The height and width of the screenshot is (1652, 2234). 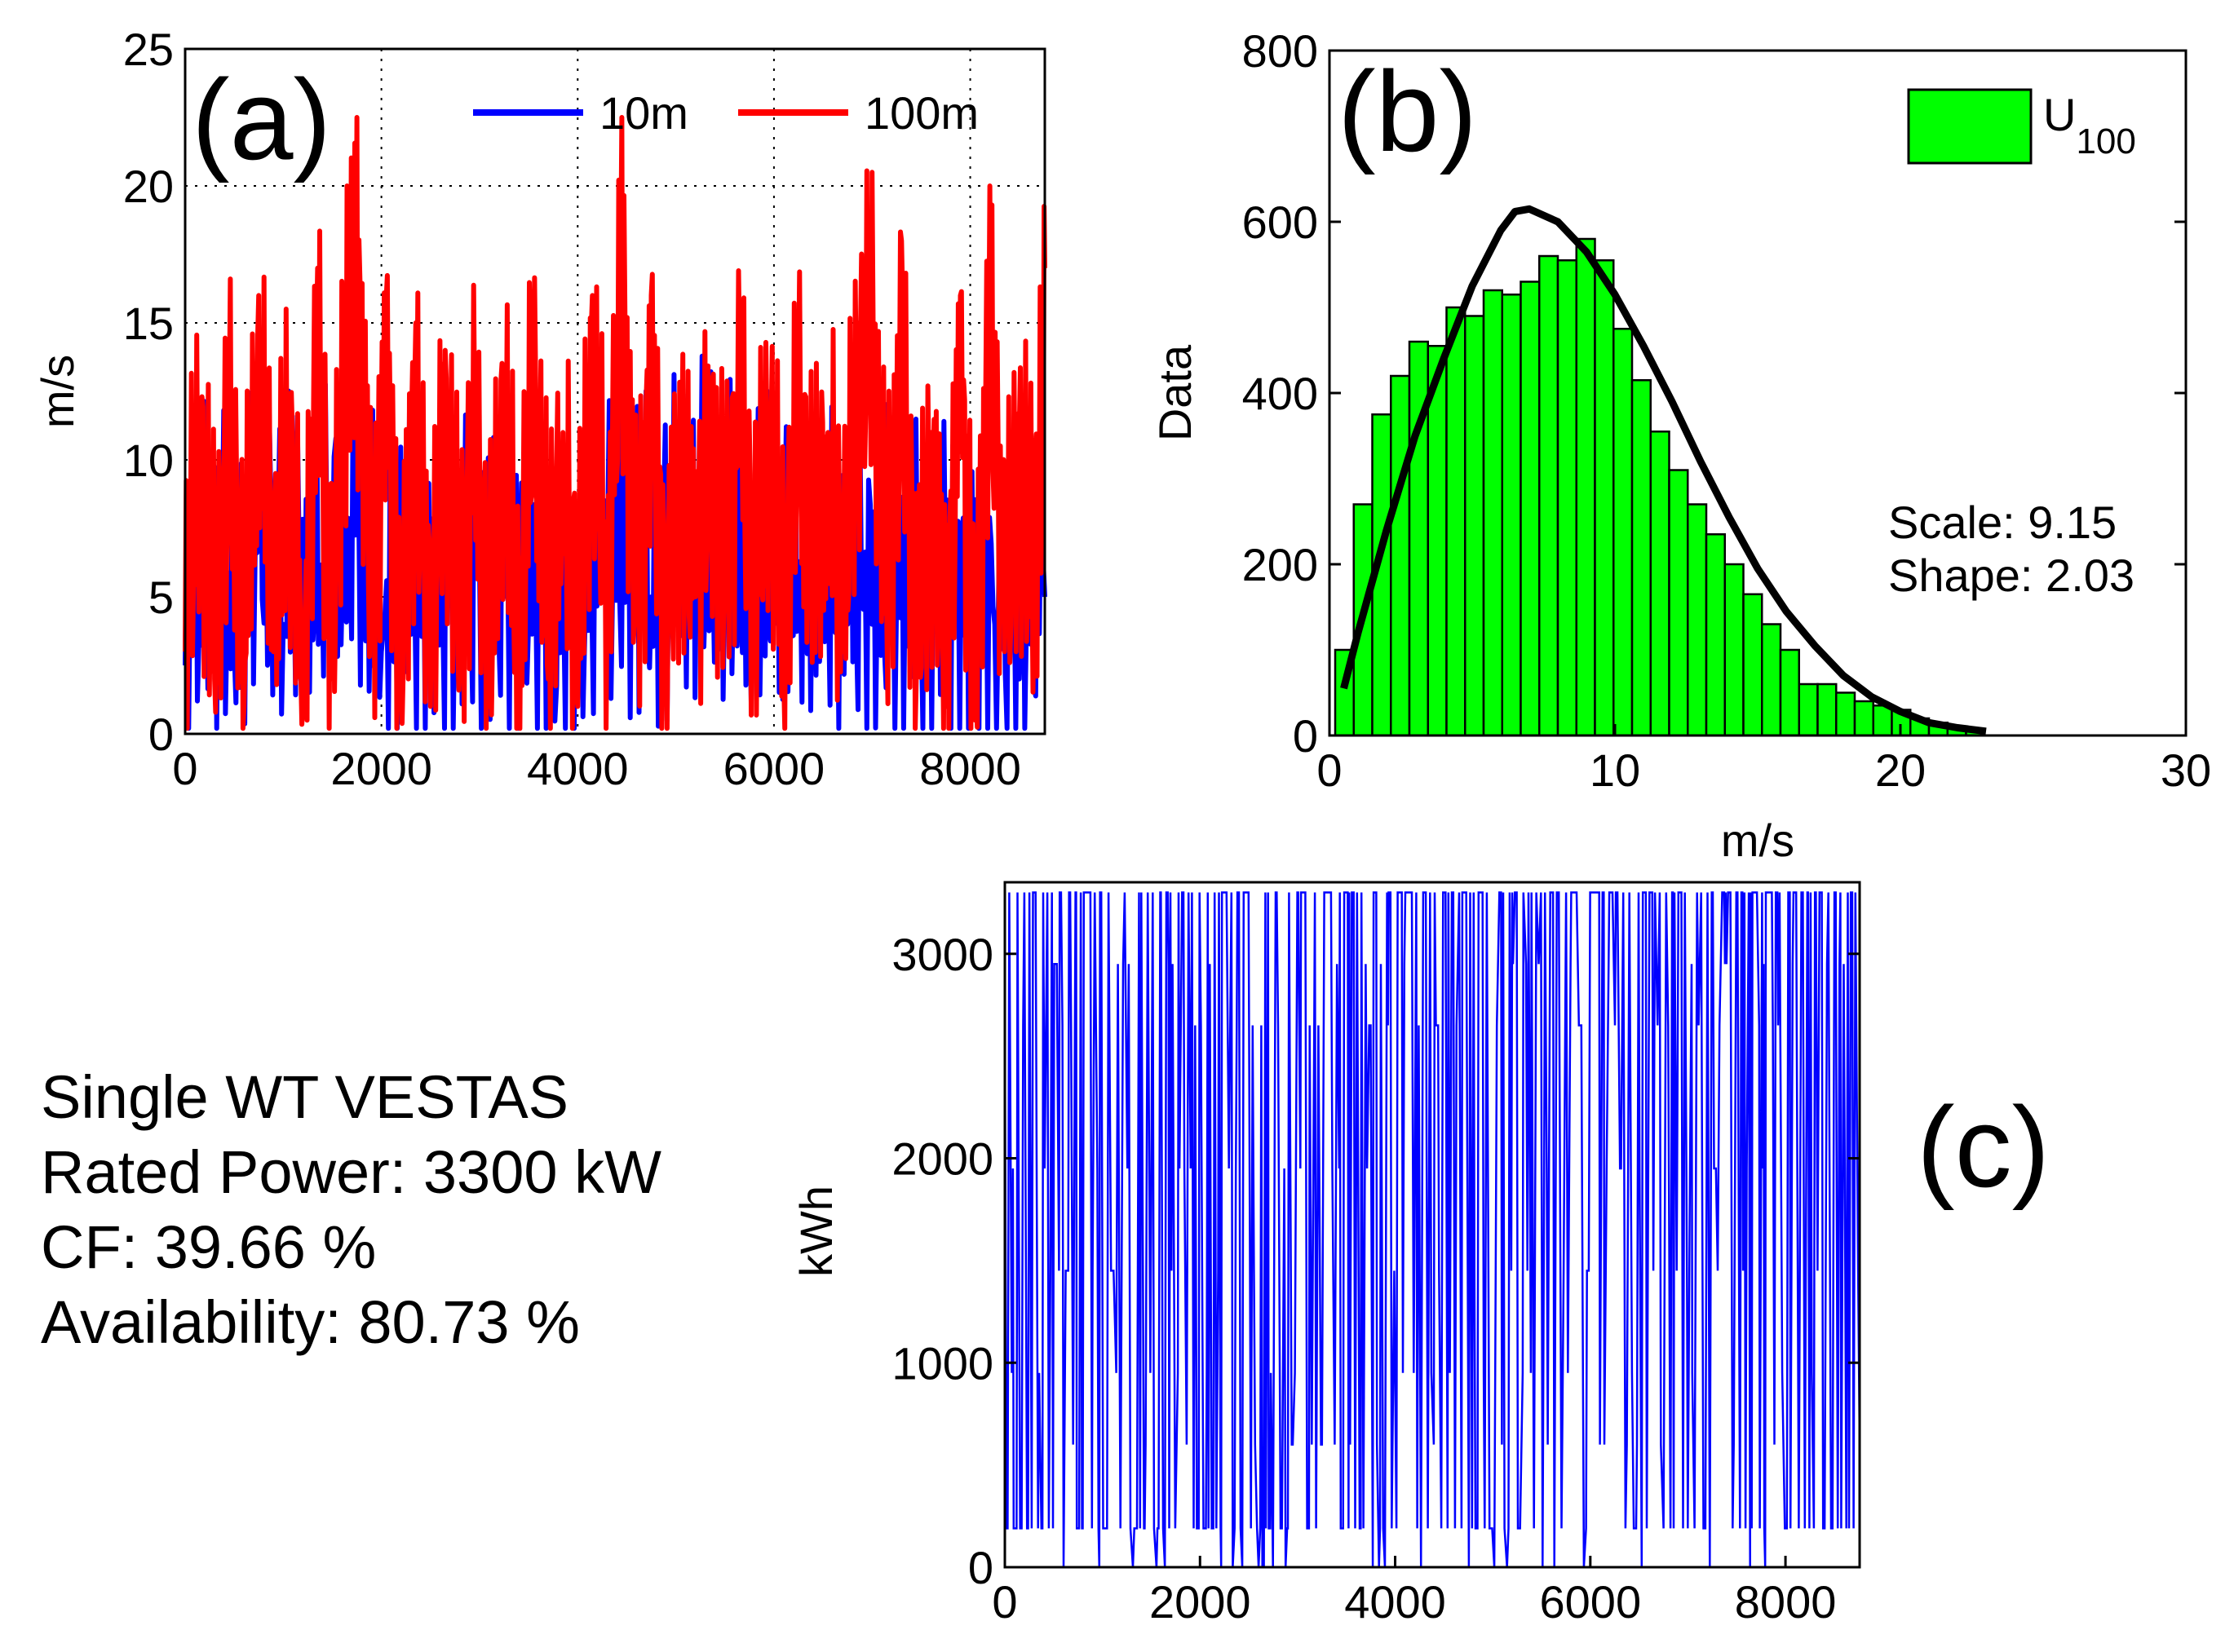 What do you see at coordinates (161, 597) in the screenshot?
I see `y-tick-label: 5` at bounding box center [161, 597].